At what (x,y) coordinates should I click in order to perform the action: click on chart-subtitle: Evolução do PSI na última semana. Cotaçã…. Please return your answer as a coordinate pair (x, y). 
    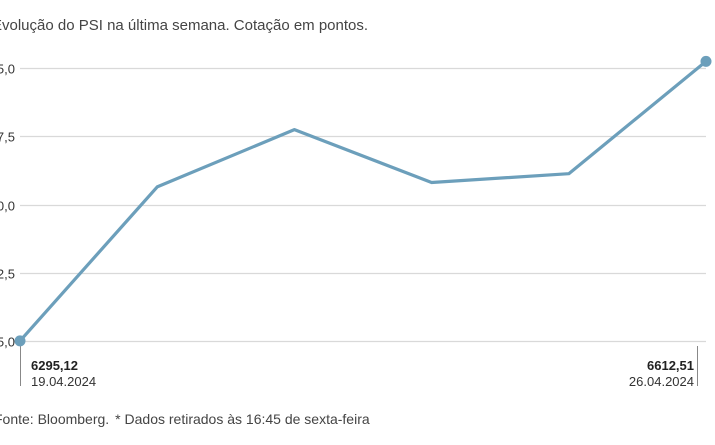
    Looking at the image, I should click on (184, 25).